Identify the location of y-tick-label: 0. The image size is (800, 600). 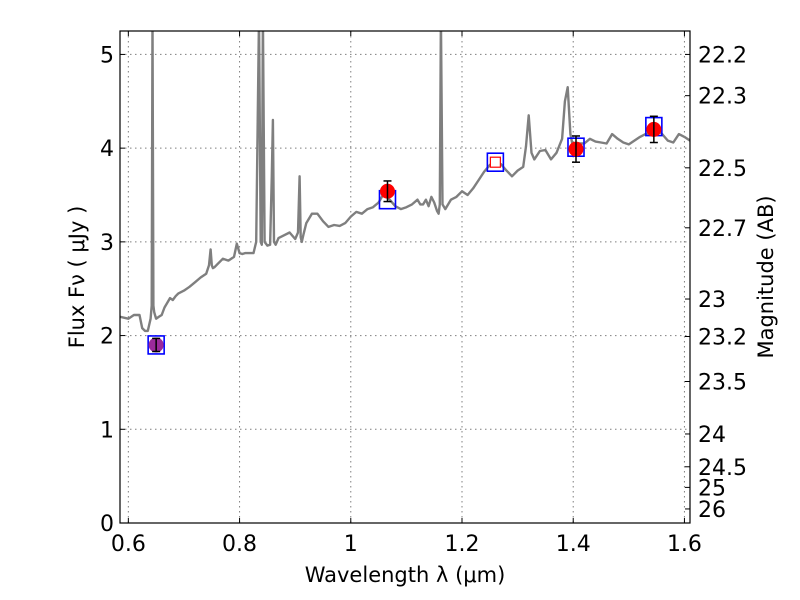
(107, 524).